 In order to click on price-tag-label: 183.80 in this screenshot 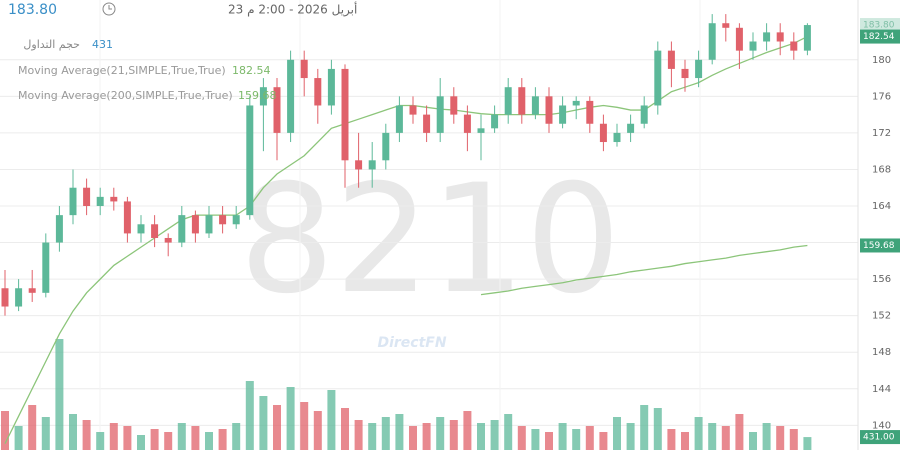, I will do `click(879, 26)`.